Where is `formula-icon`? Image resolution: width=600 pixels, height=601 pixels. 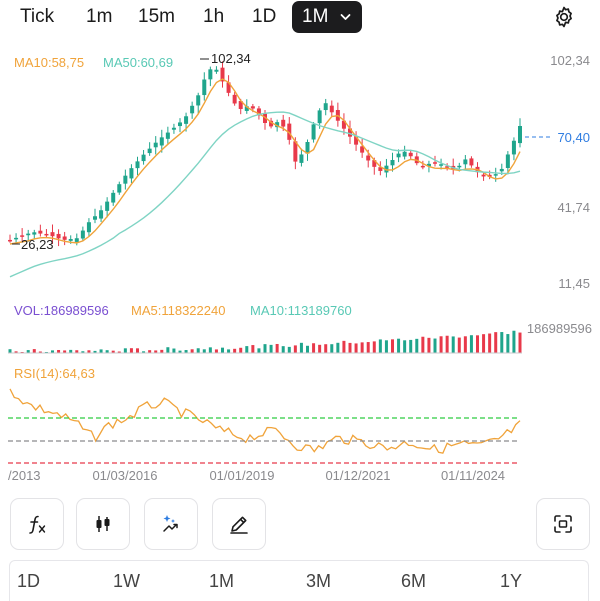
formula-icon is located at coordinates (37, 524).